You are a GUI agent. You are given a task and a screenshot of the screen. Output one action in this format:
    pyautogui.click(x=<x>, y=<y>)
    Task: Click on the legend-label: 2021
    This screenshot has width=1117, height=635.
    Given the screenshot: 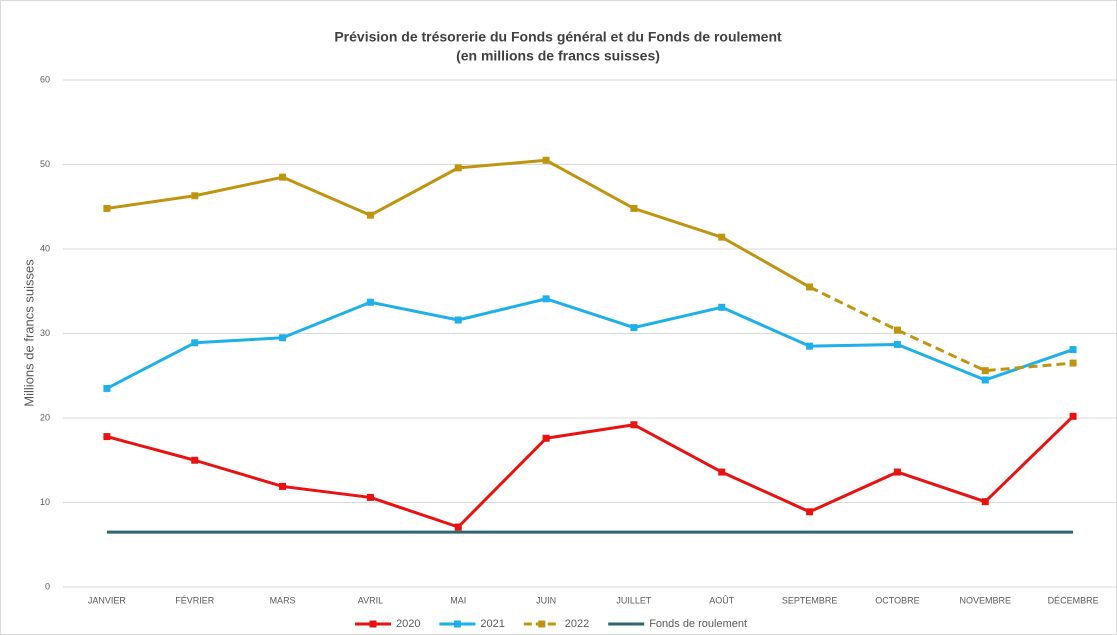 What is the action you would take?
    pyautogui.click(x=492, y=624)
    